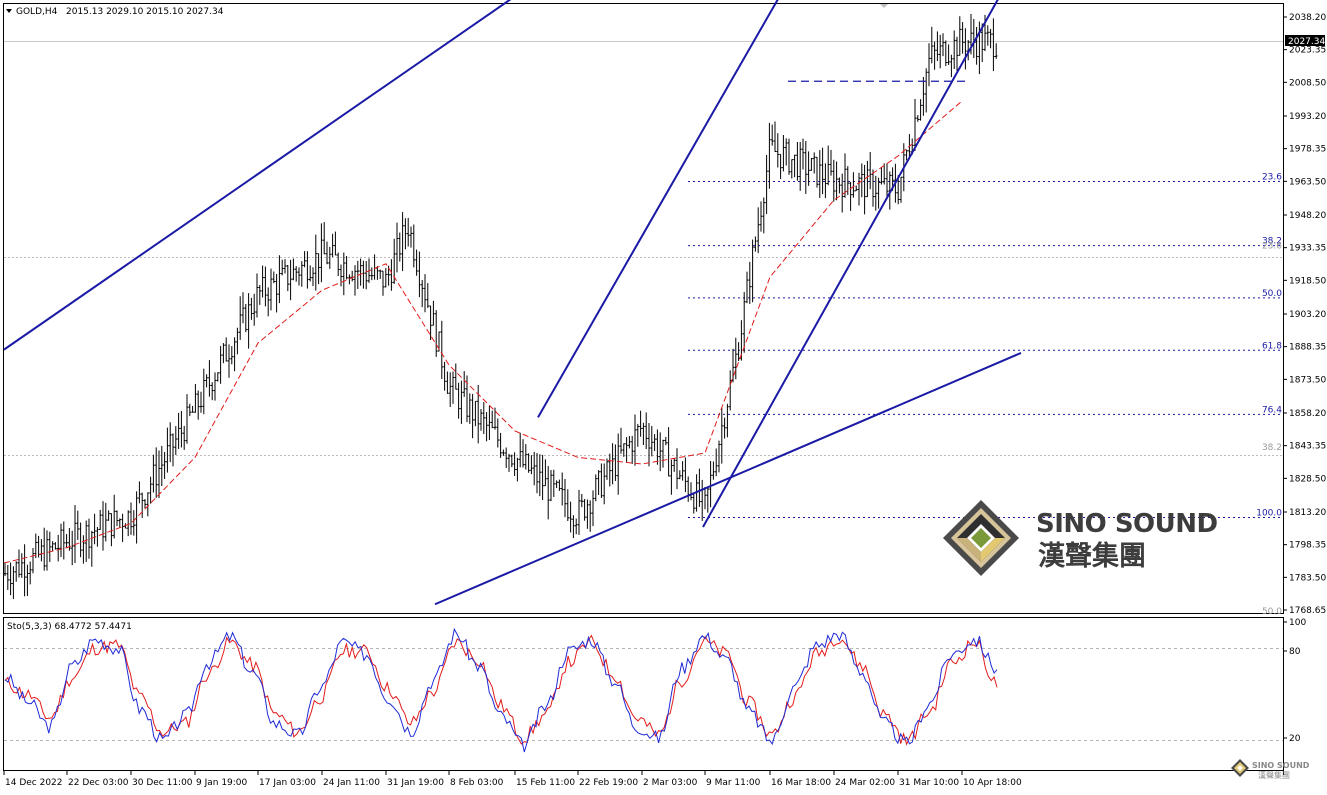  Describe the element at coordinates (728, 479) in the screenshot. I see `lower-support-line` at that location.